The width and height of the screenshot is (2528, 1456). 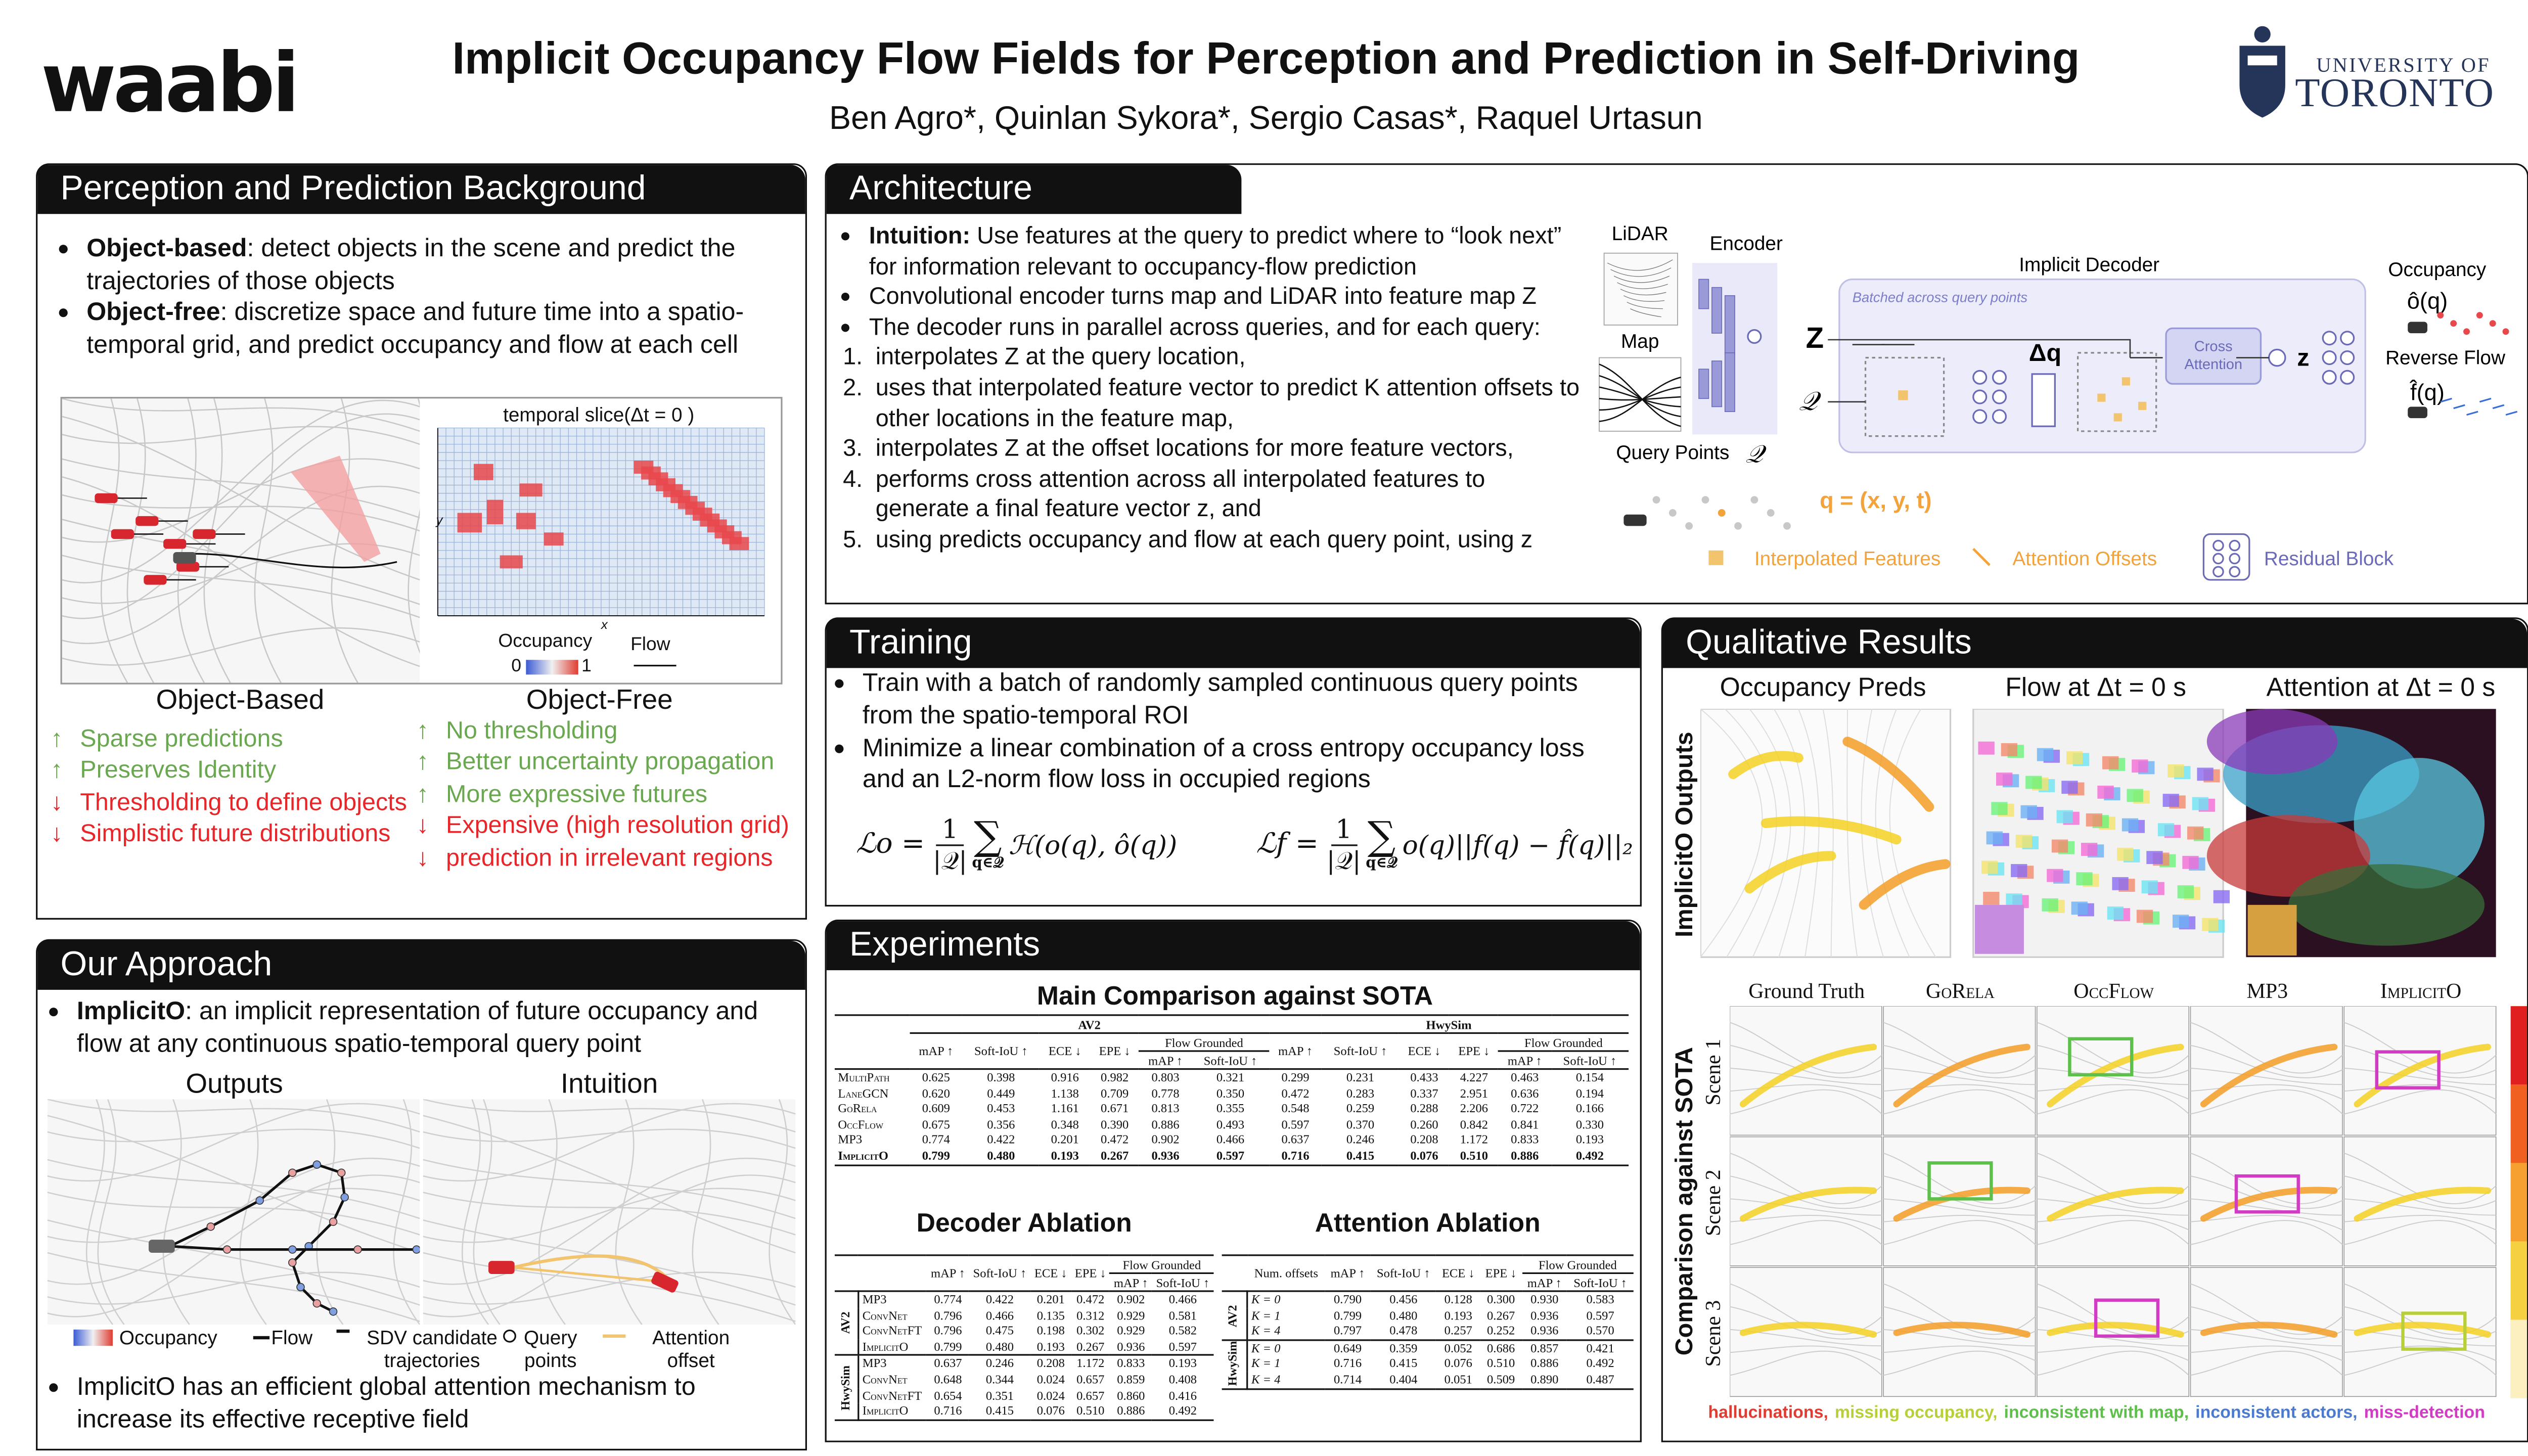 I want to click on cell: 0.398, so click(x=1001, y=1077).